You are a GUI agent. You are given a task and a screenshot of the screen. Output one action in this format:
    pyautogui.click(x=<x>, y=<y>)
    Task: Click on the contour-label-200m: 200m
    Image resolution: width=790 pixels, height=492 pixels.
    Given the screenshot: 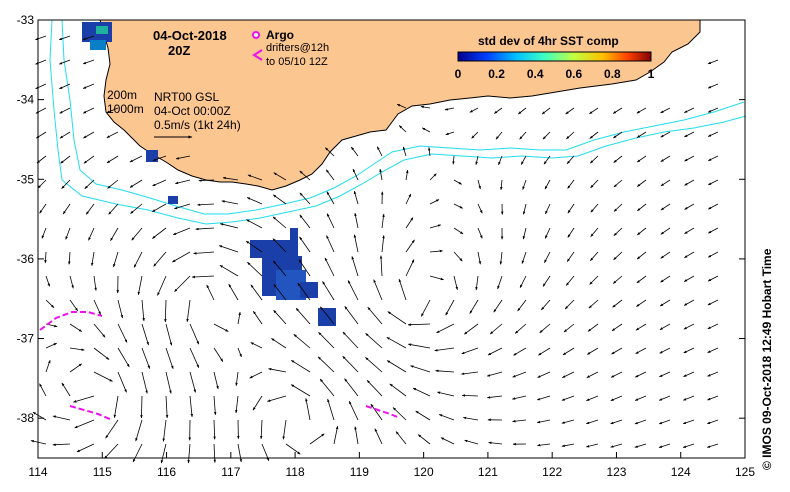 What is the action you would take?
    pyautogui.click(x=122, y=95)
    